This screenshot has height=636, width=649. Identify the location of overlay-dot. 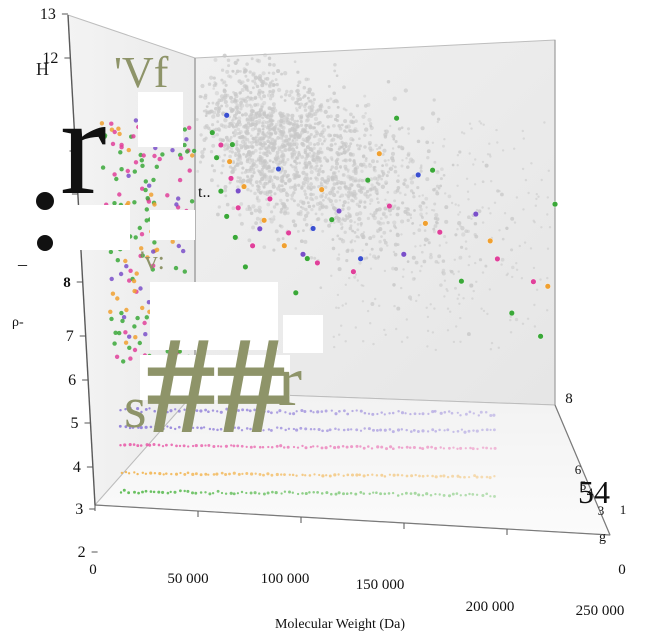
(45, 243).